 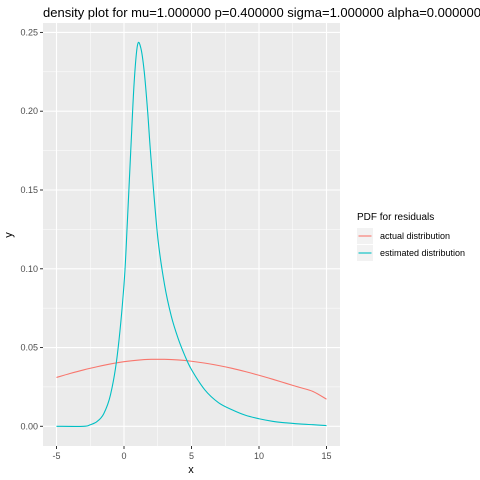 I want to click on y-tick-label: 0.20, so click(x=29, y=111).